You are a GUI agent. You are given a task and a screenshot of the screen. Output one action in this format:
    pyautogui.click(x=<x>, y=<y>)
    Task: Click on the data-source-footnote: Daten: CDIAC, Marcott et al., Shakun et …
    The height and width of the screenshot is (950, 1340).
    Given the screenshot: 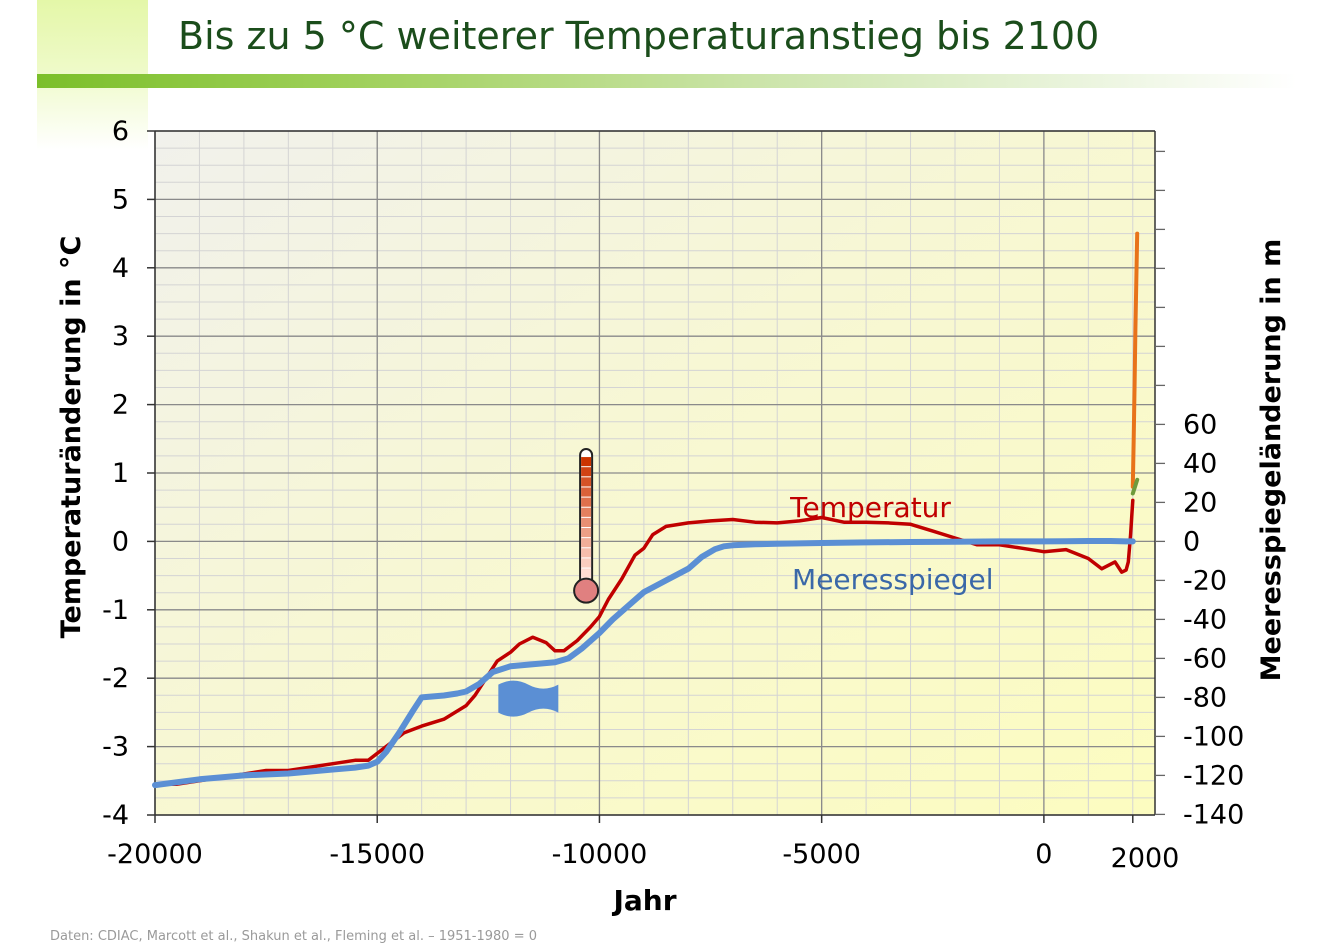 What is the action you would take?
    pyautogui.click(x=293, y=936)
    